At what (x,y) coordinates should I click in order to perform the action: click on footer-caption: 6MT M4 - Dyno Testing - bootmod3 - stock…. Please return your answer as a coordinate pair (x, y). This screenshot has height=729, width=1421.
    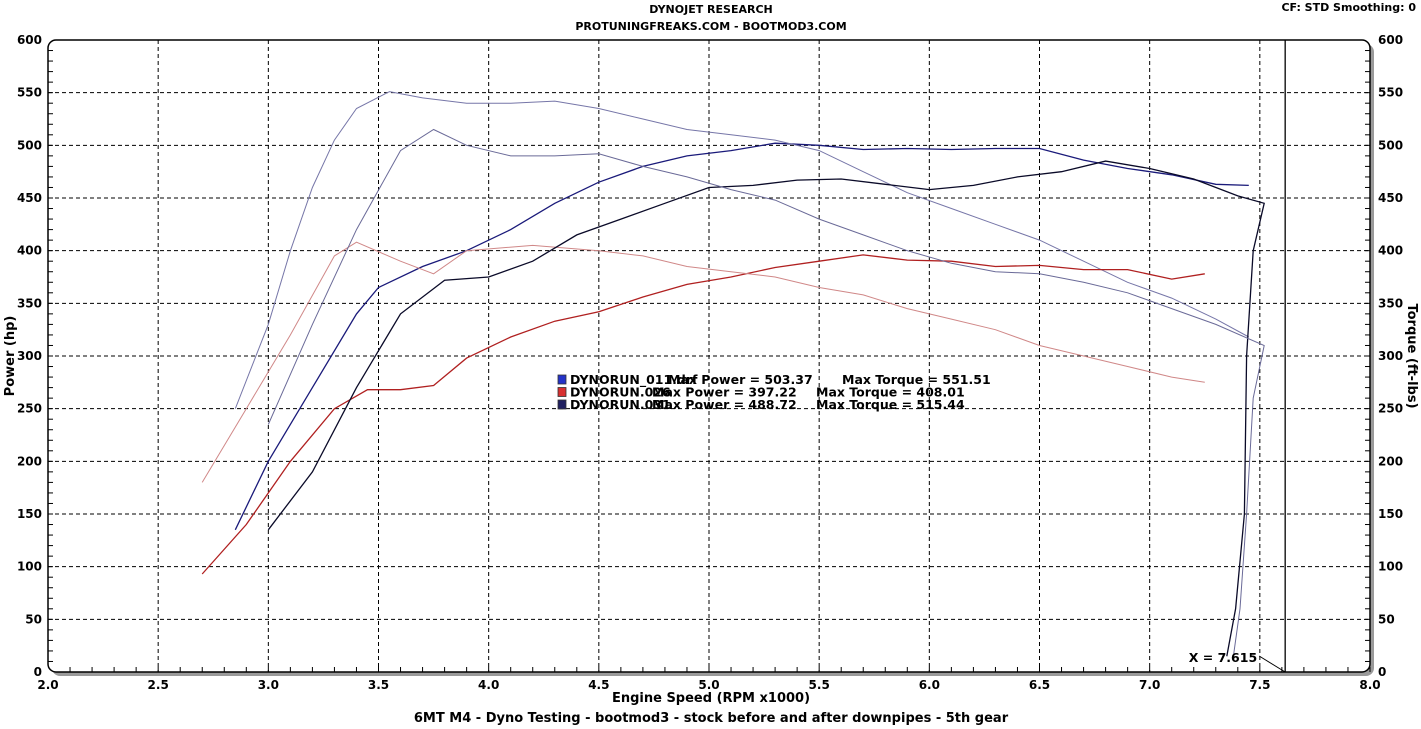
    Looking at the image, I should click on (711, 718).